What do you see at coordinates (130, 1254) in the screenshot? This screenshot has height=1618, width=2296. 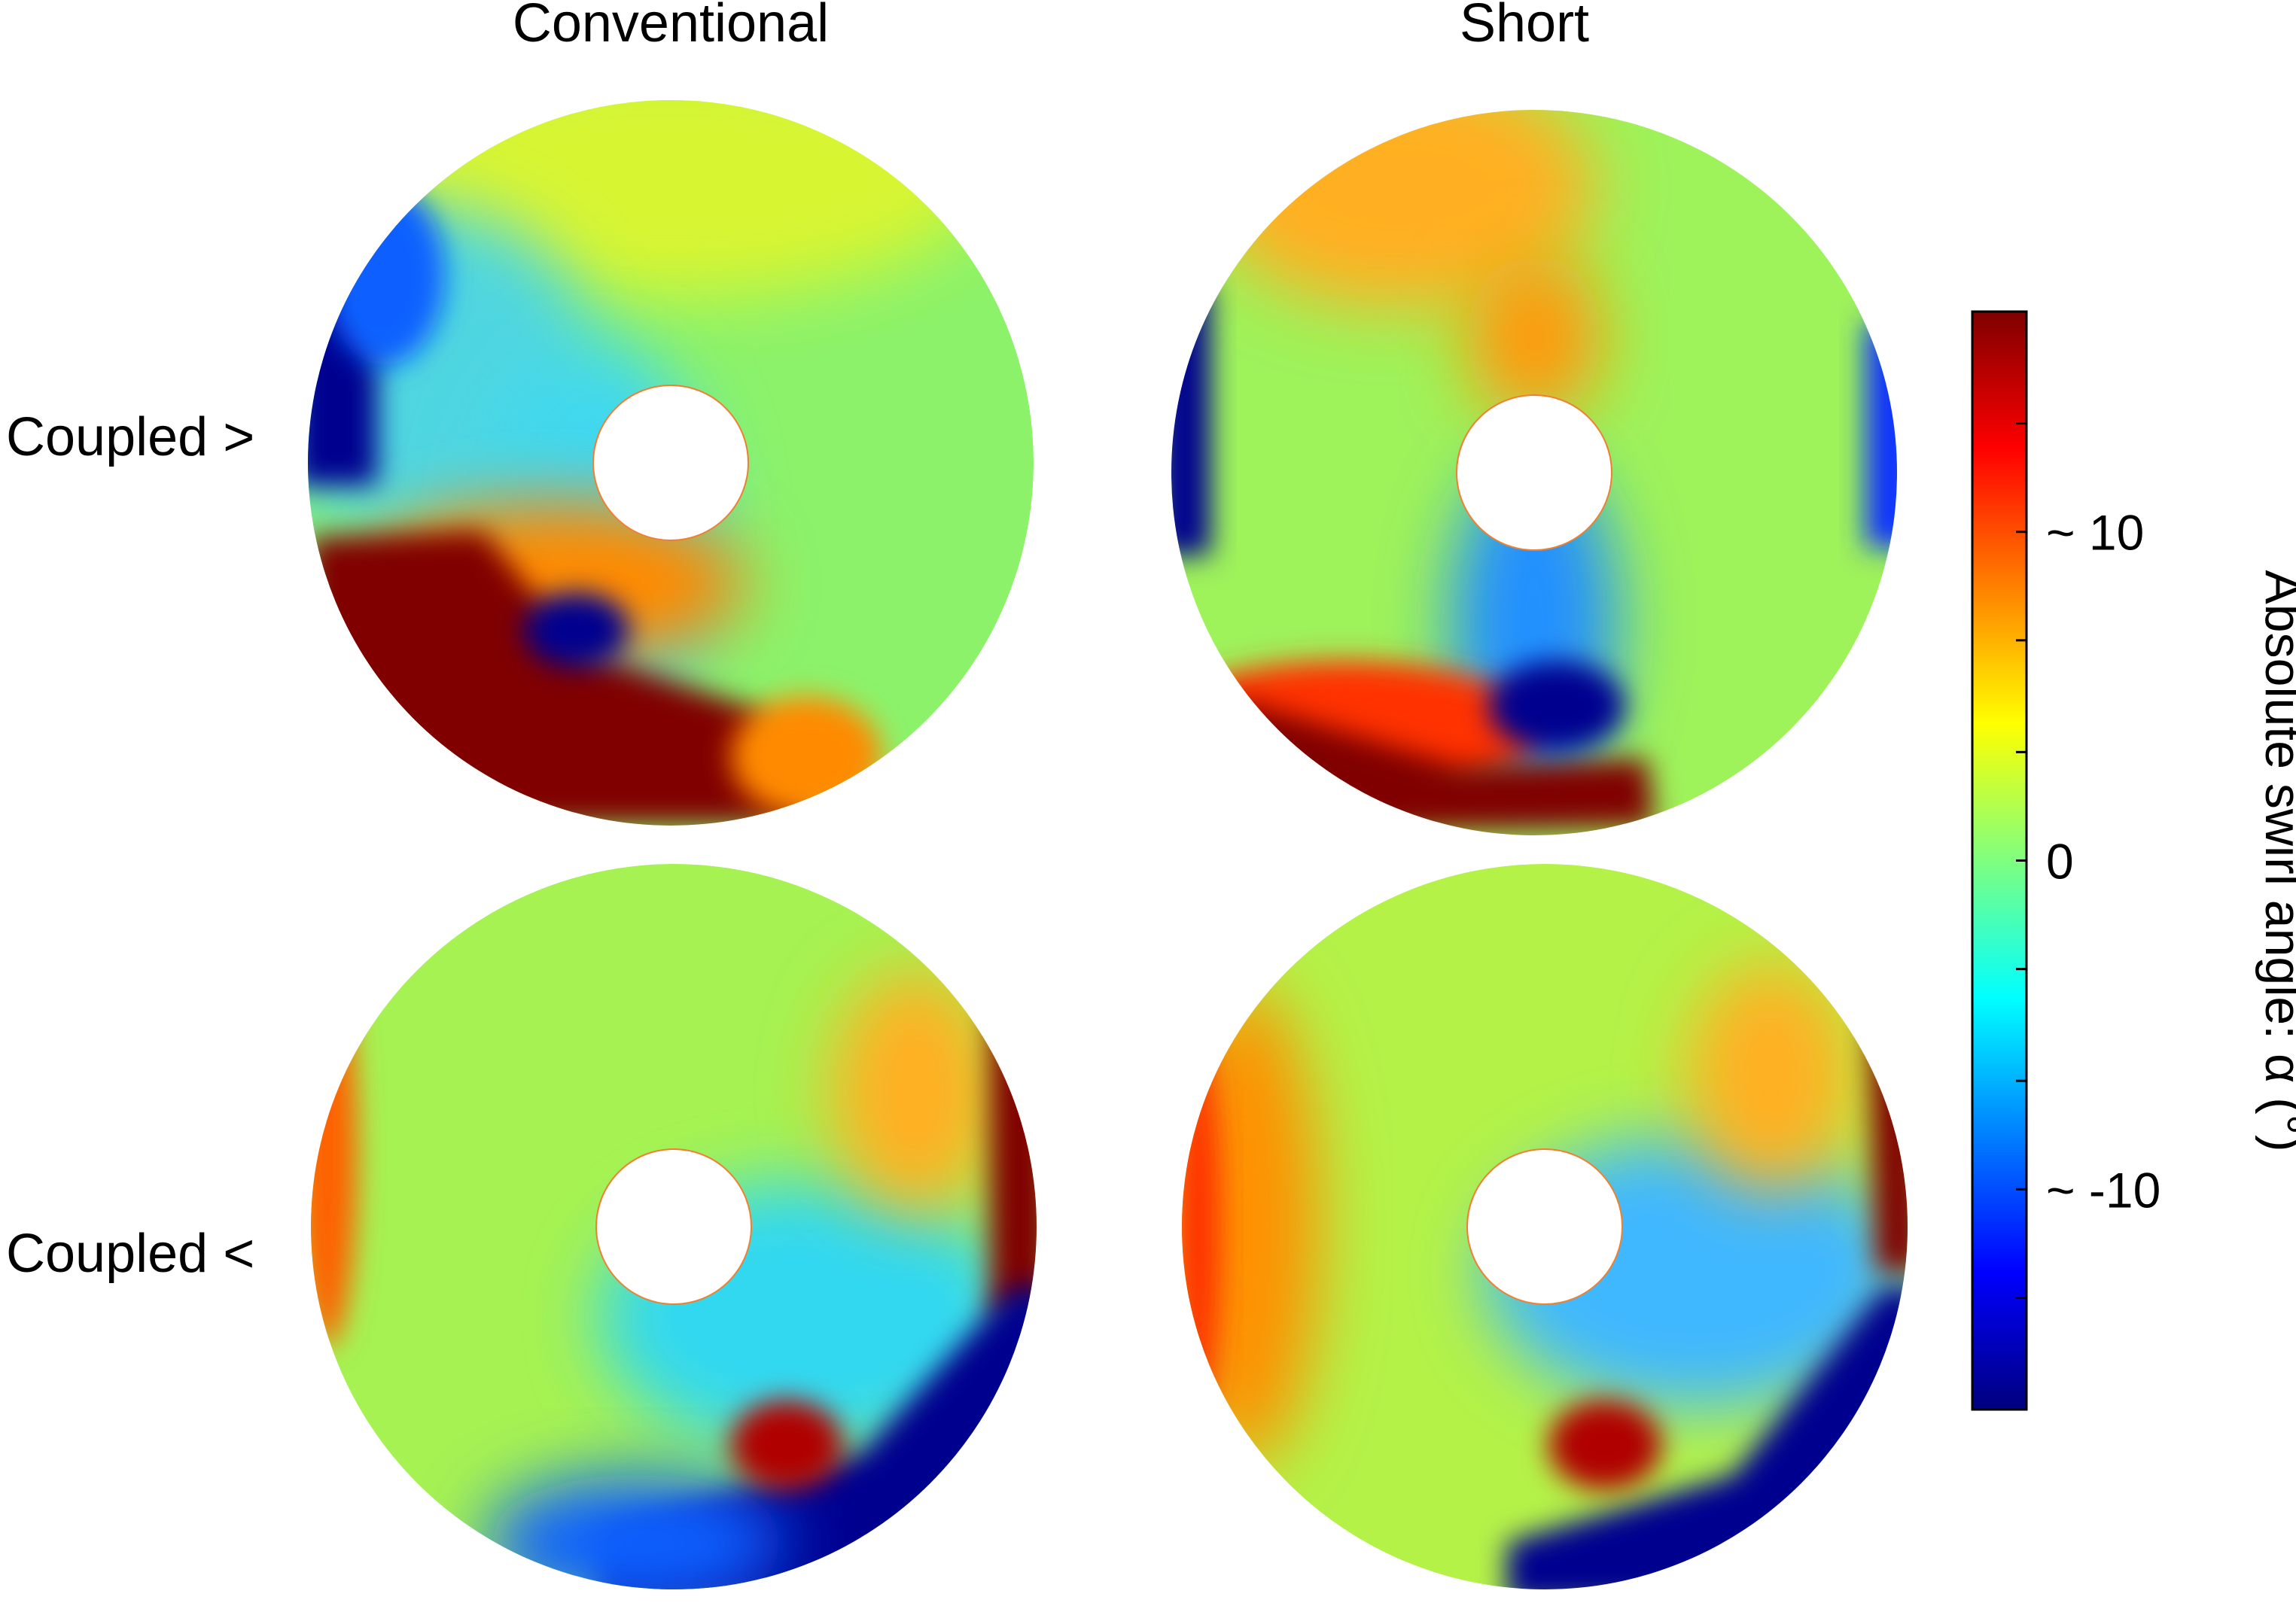 I see `row-label: Coupled <` at bounding box center [130, 1254].